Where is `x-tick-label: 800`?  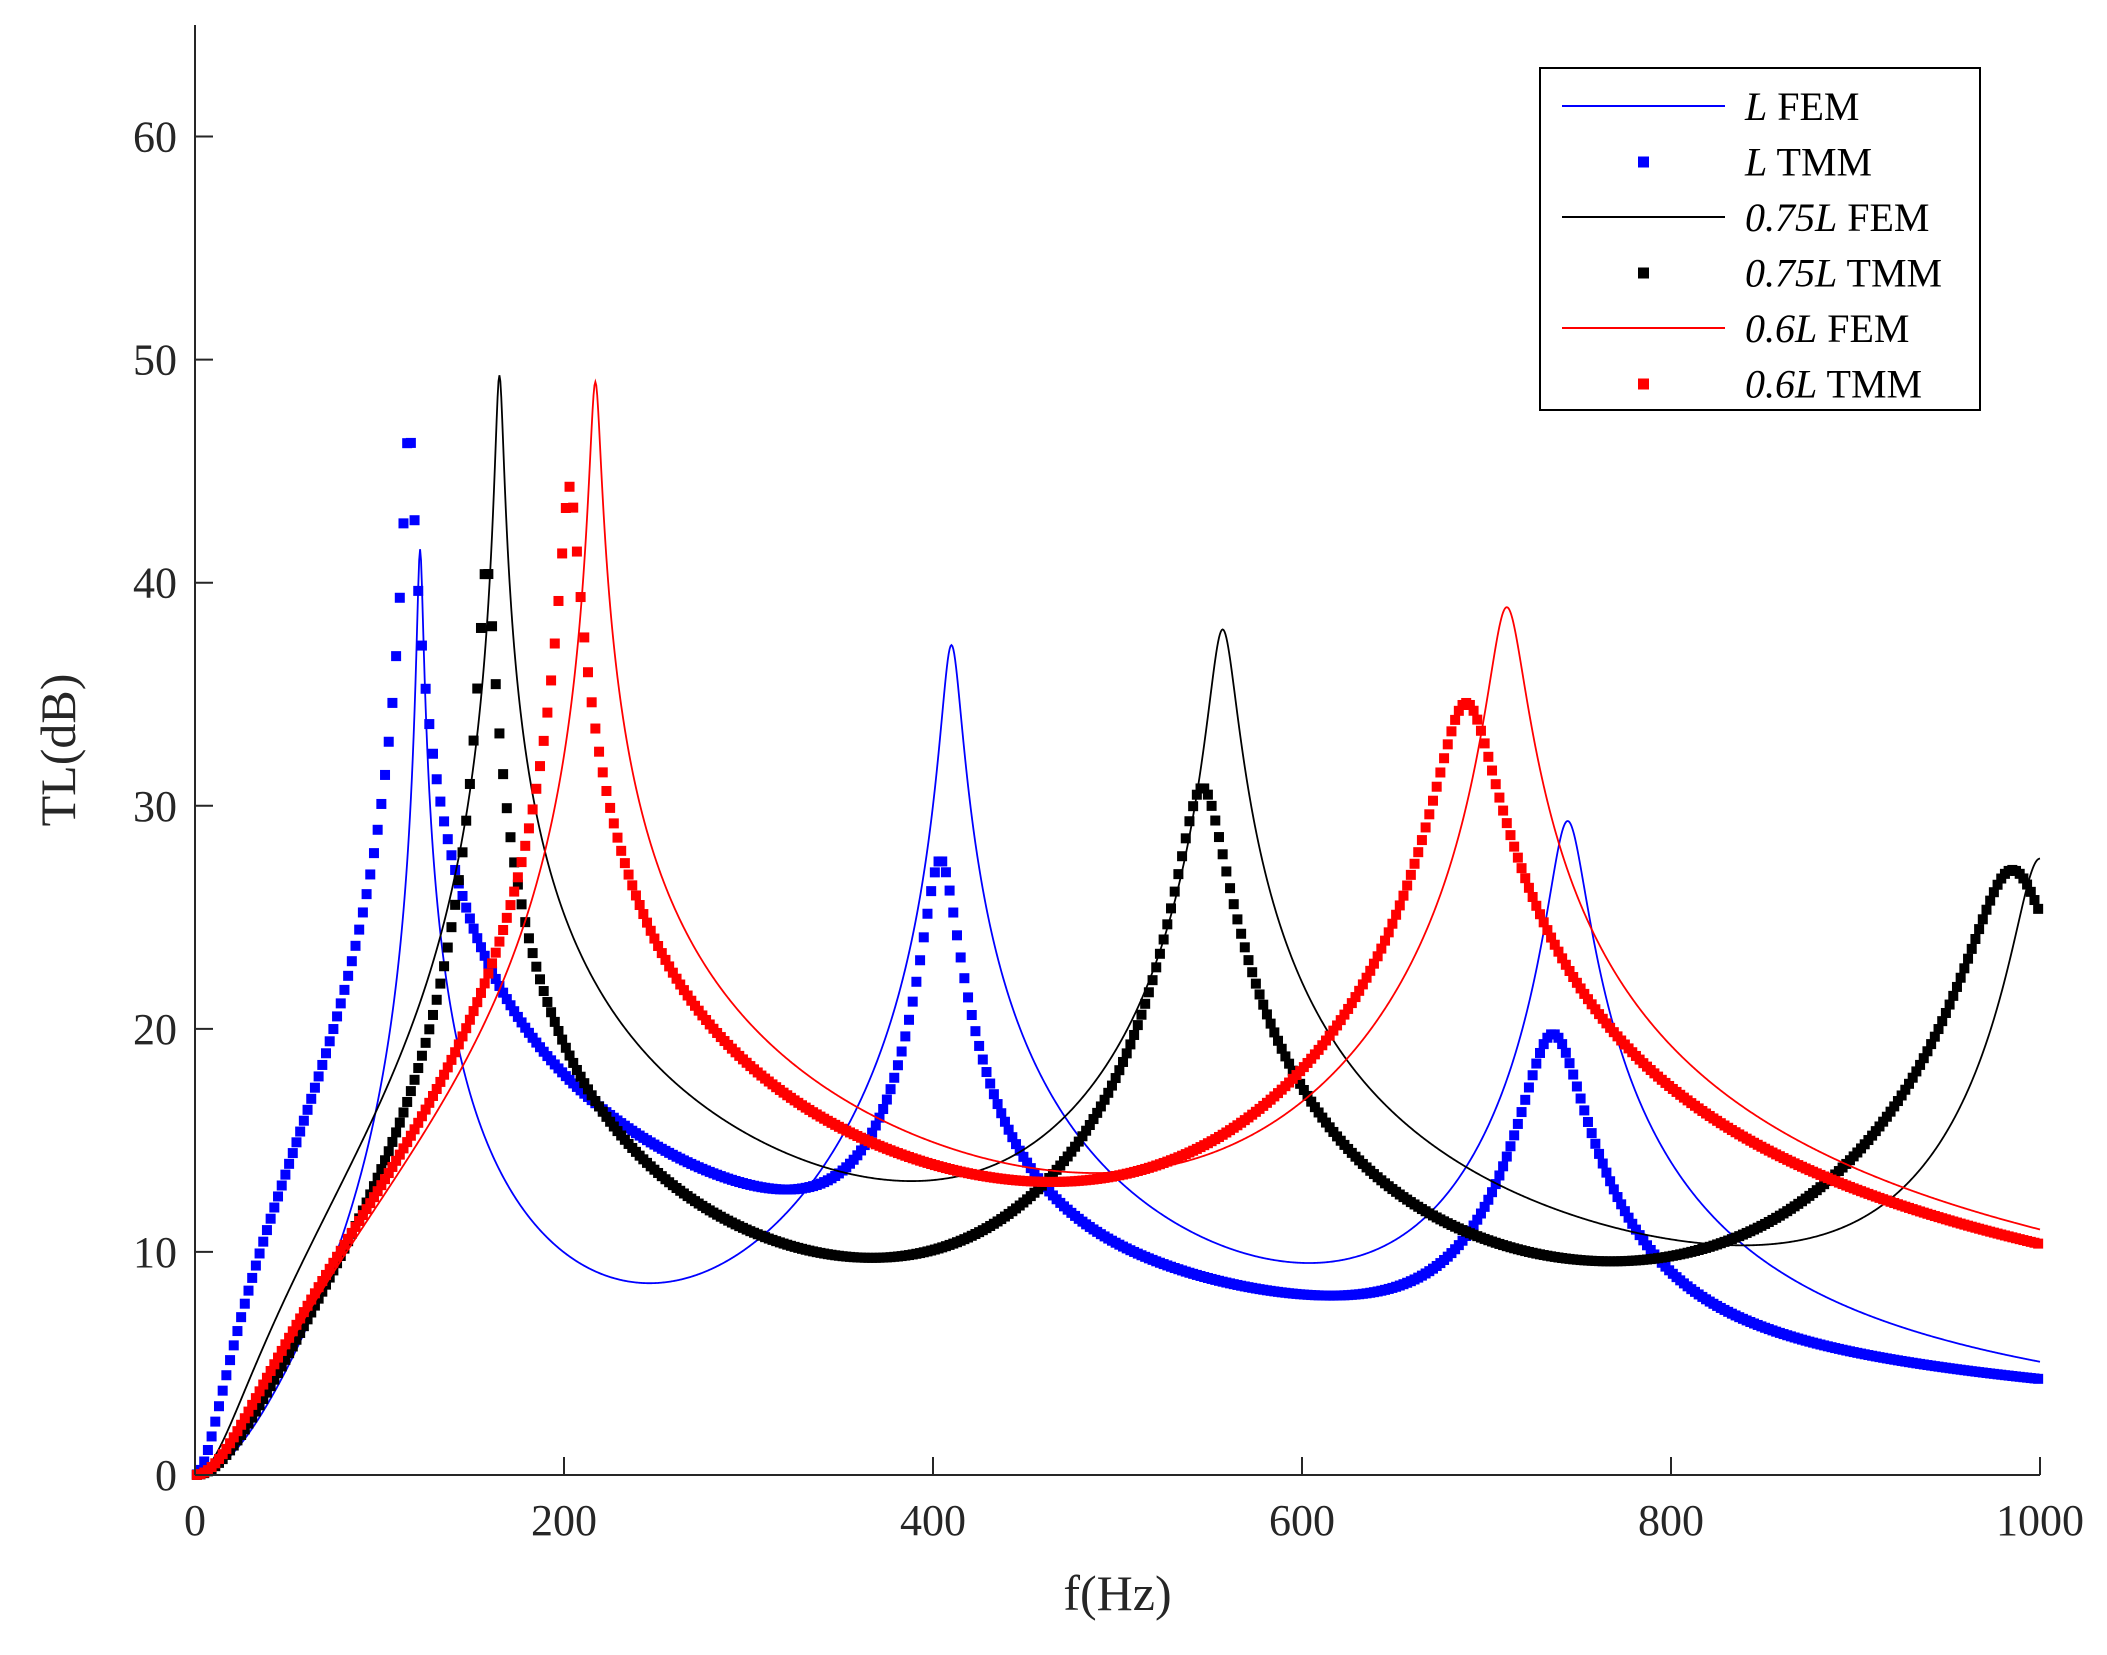 x-tick-label: 800 is located at coordinates (1671, 1520).